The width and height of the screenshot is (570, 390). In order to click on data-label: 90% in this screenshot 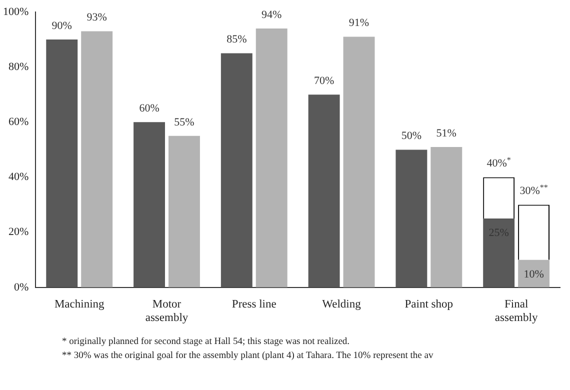, I will do `click(62, 26)`.